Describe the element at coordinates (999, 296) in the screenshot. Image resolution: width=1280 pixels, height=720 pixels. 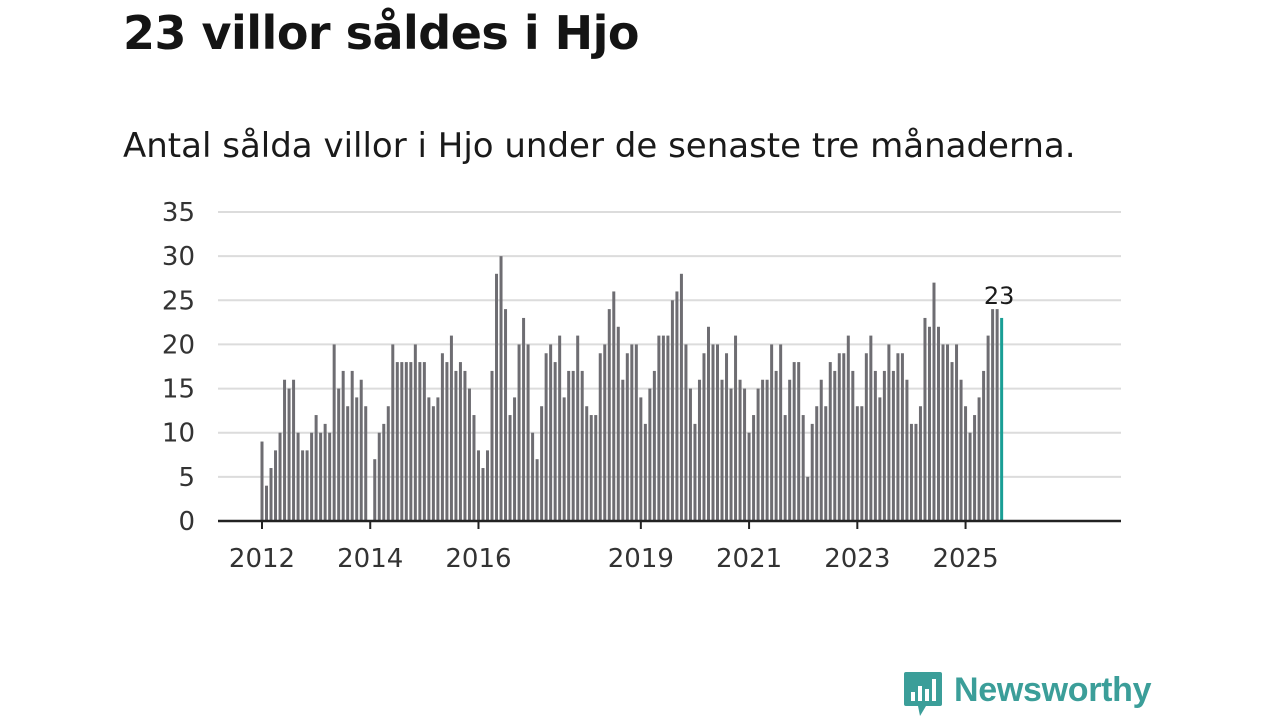
I see `data-labels: 23` at that location.